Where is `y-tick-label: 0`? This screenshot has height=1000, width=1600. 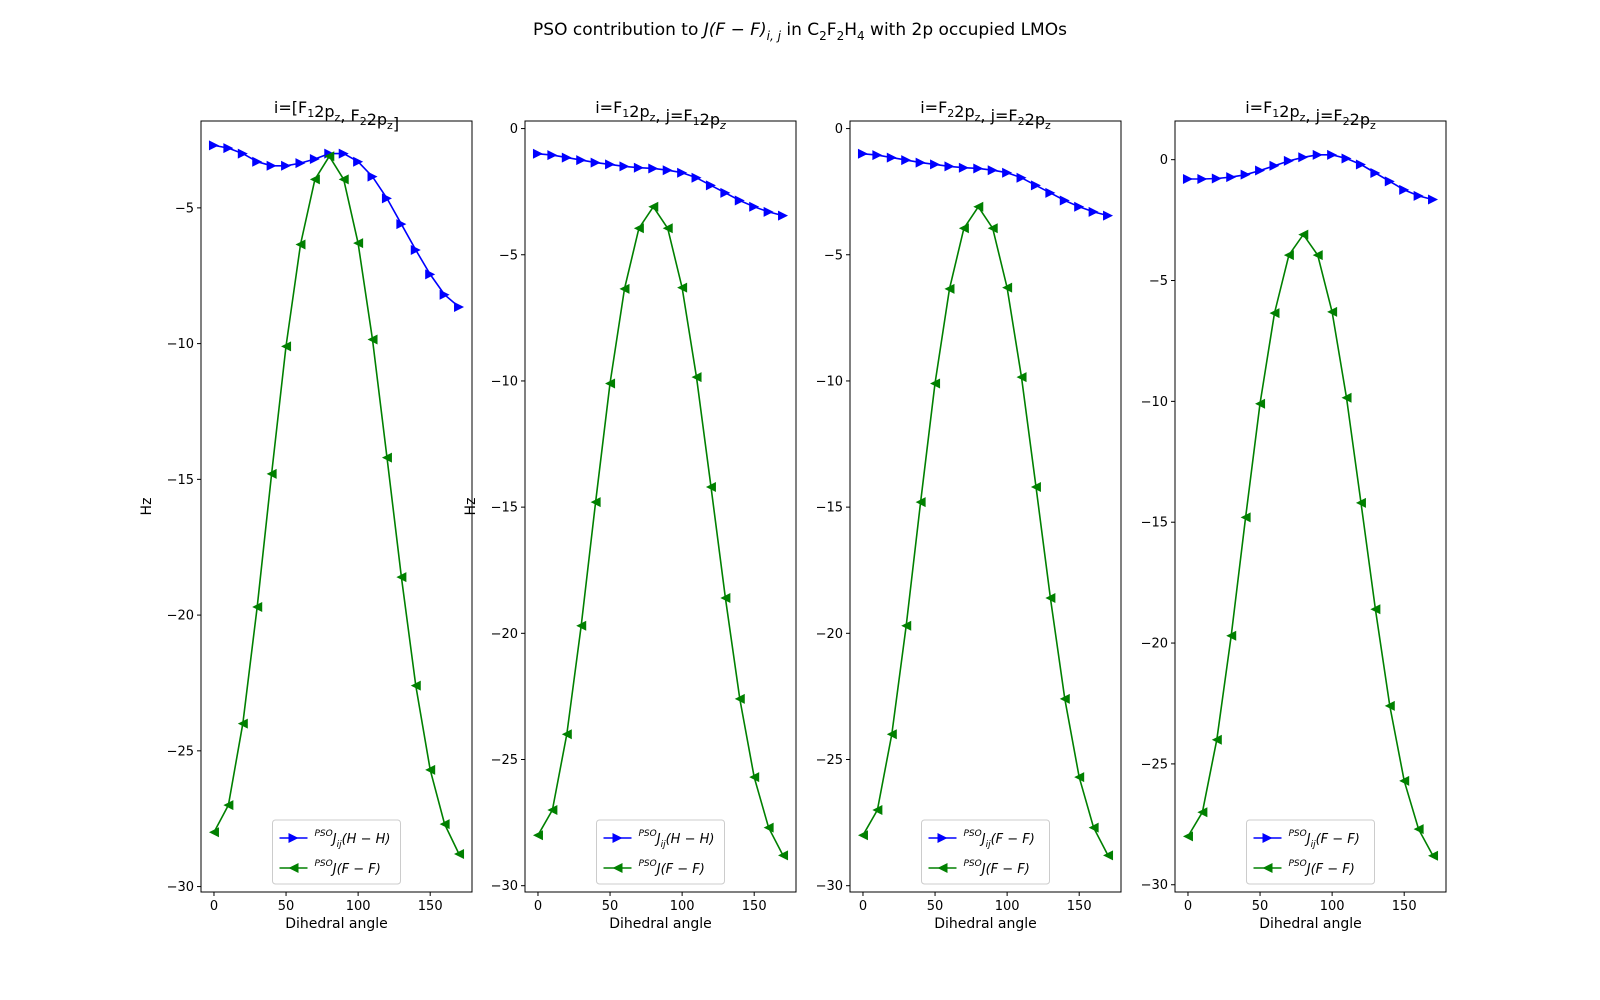
y-tick-label: 0 is located at coordinates (1164, 160).